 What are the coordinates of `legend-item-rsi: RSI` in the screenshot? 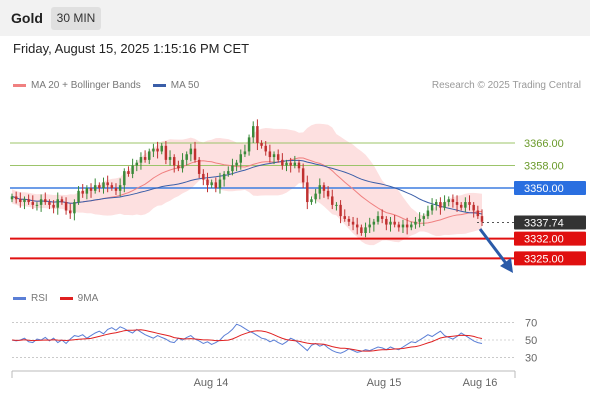 It's located at (30, 298).